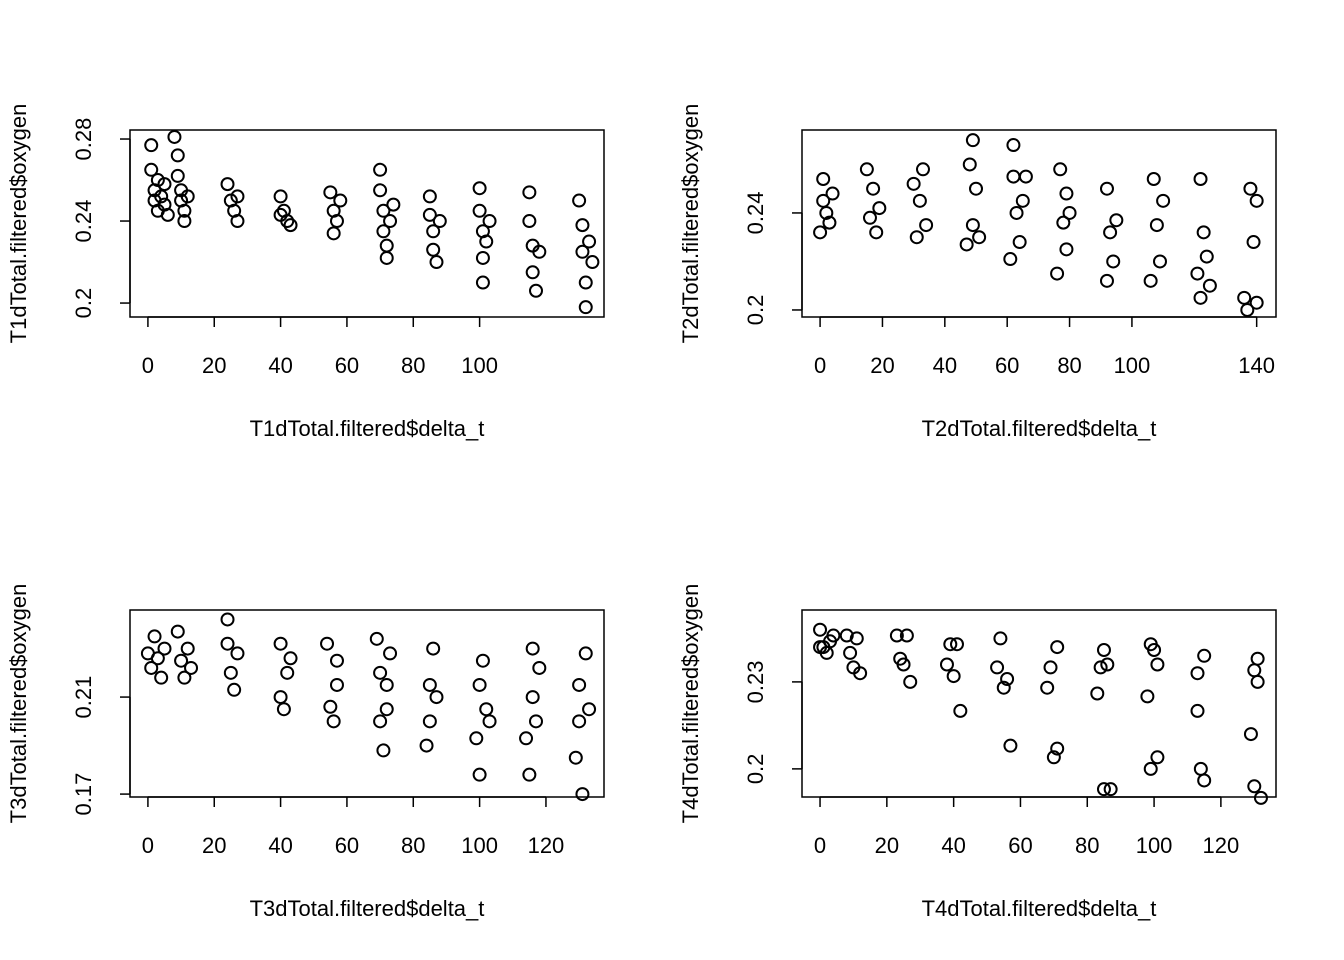 The width and height of the screenshot is (1344, 960). Describe the element at coordinates (367, 908) in the screenshot. I see `x-axis-label: T3dTotal.filtered$delta_t` at that location.